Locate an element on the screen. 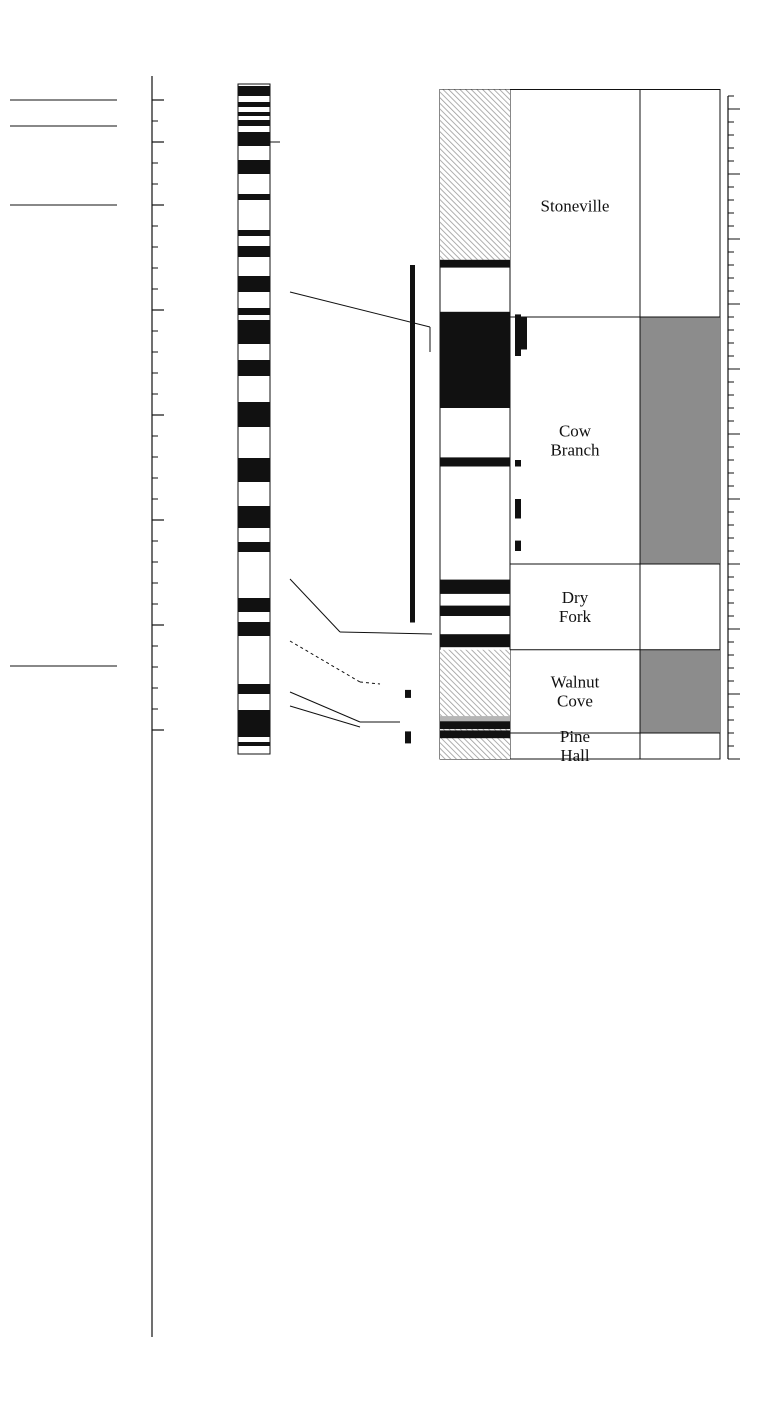 This screenshot has width=765, height=1417. formation-label: Stoneville is located at coordinates (575, 206).